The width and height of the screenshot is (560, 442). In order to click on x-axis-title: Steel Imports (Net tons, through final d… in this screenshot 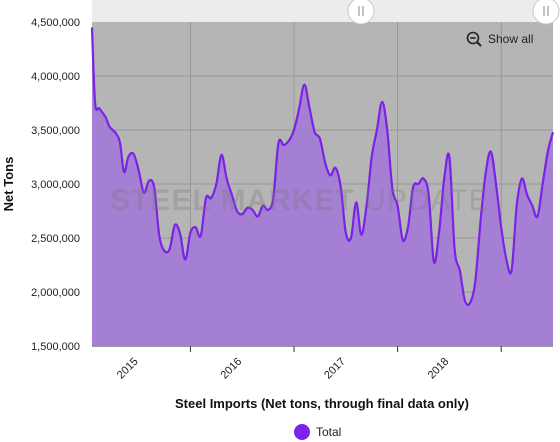, I will do `click(322, 403)`.